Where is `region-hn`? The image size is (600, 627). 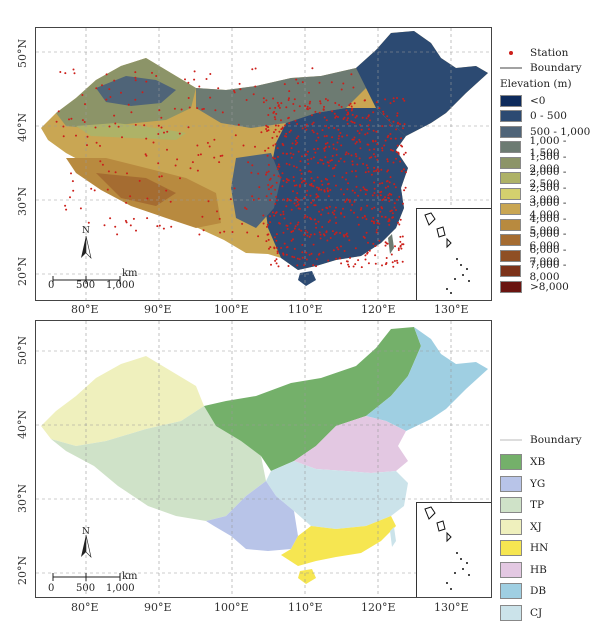
region-hn is located at coordinates (338, 541).